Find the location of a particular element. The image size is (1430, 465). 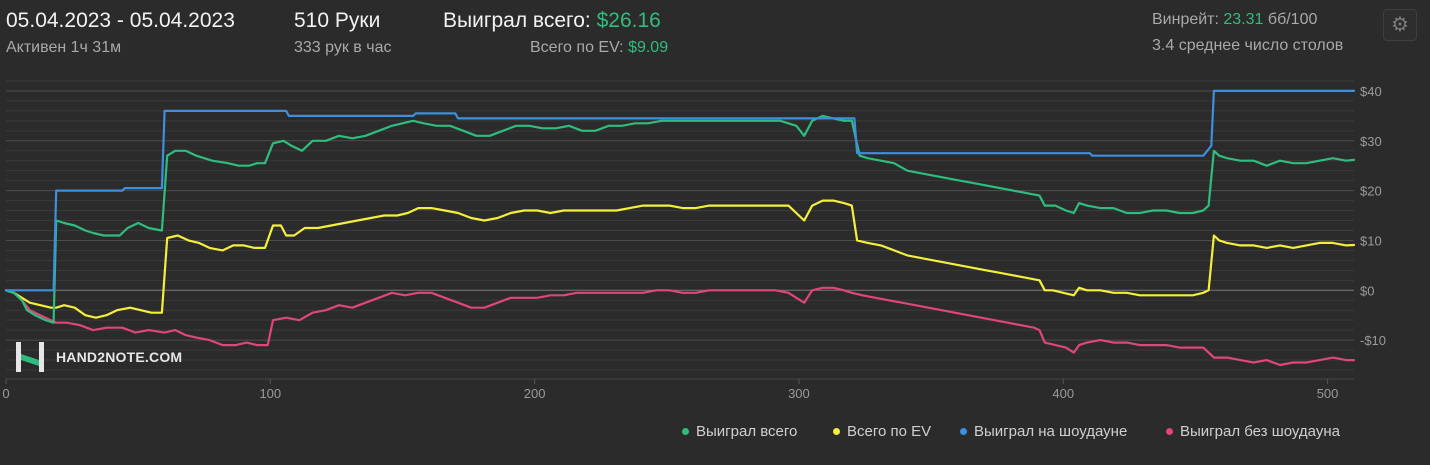

winrate-label: Винрейт: is located at coordinates (1185, 19).